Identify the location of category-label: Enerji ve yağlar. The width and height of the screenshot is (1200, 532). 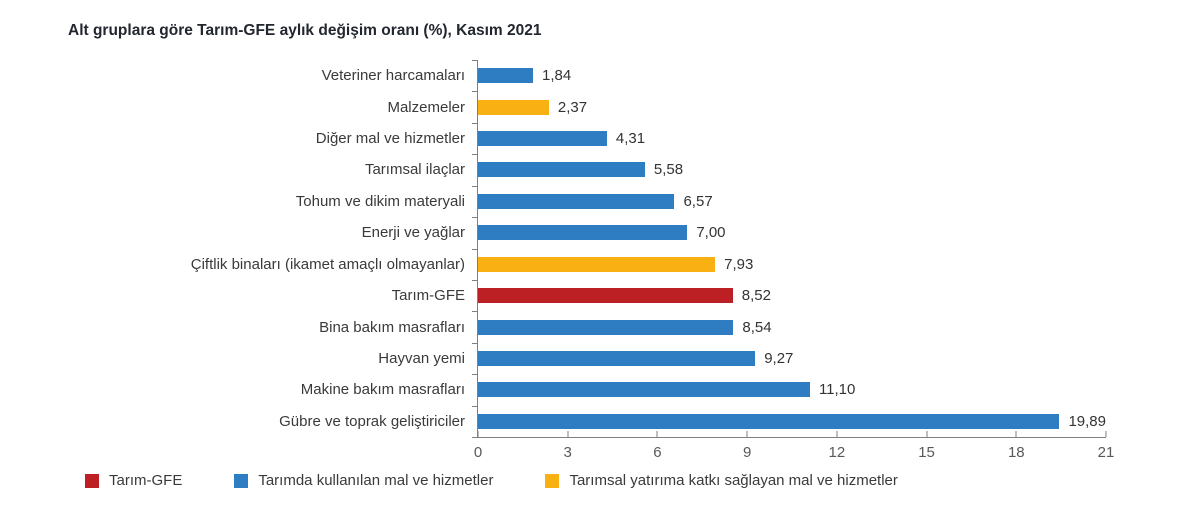
(413, 233).